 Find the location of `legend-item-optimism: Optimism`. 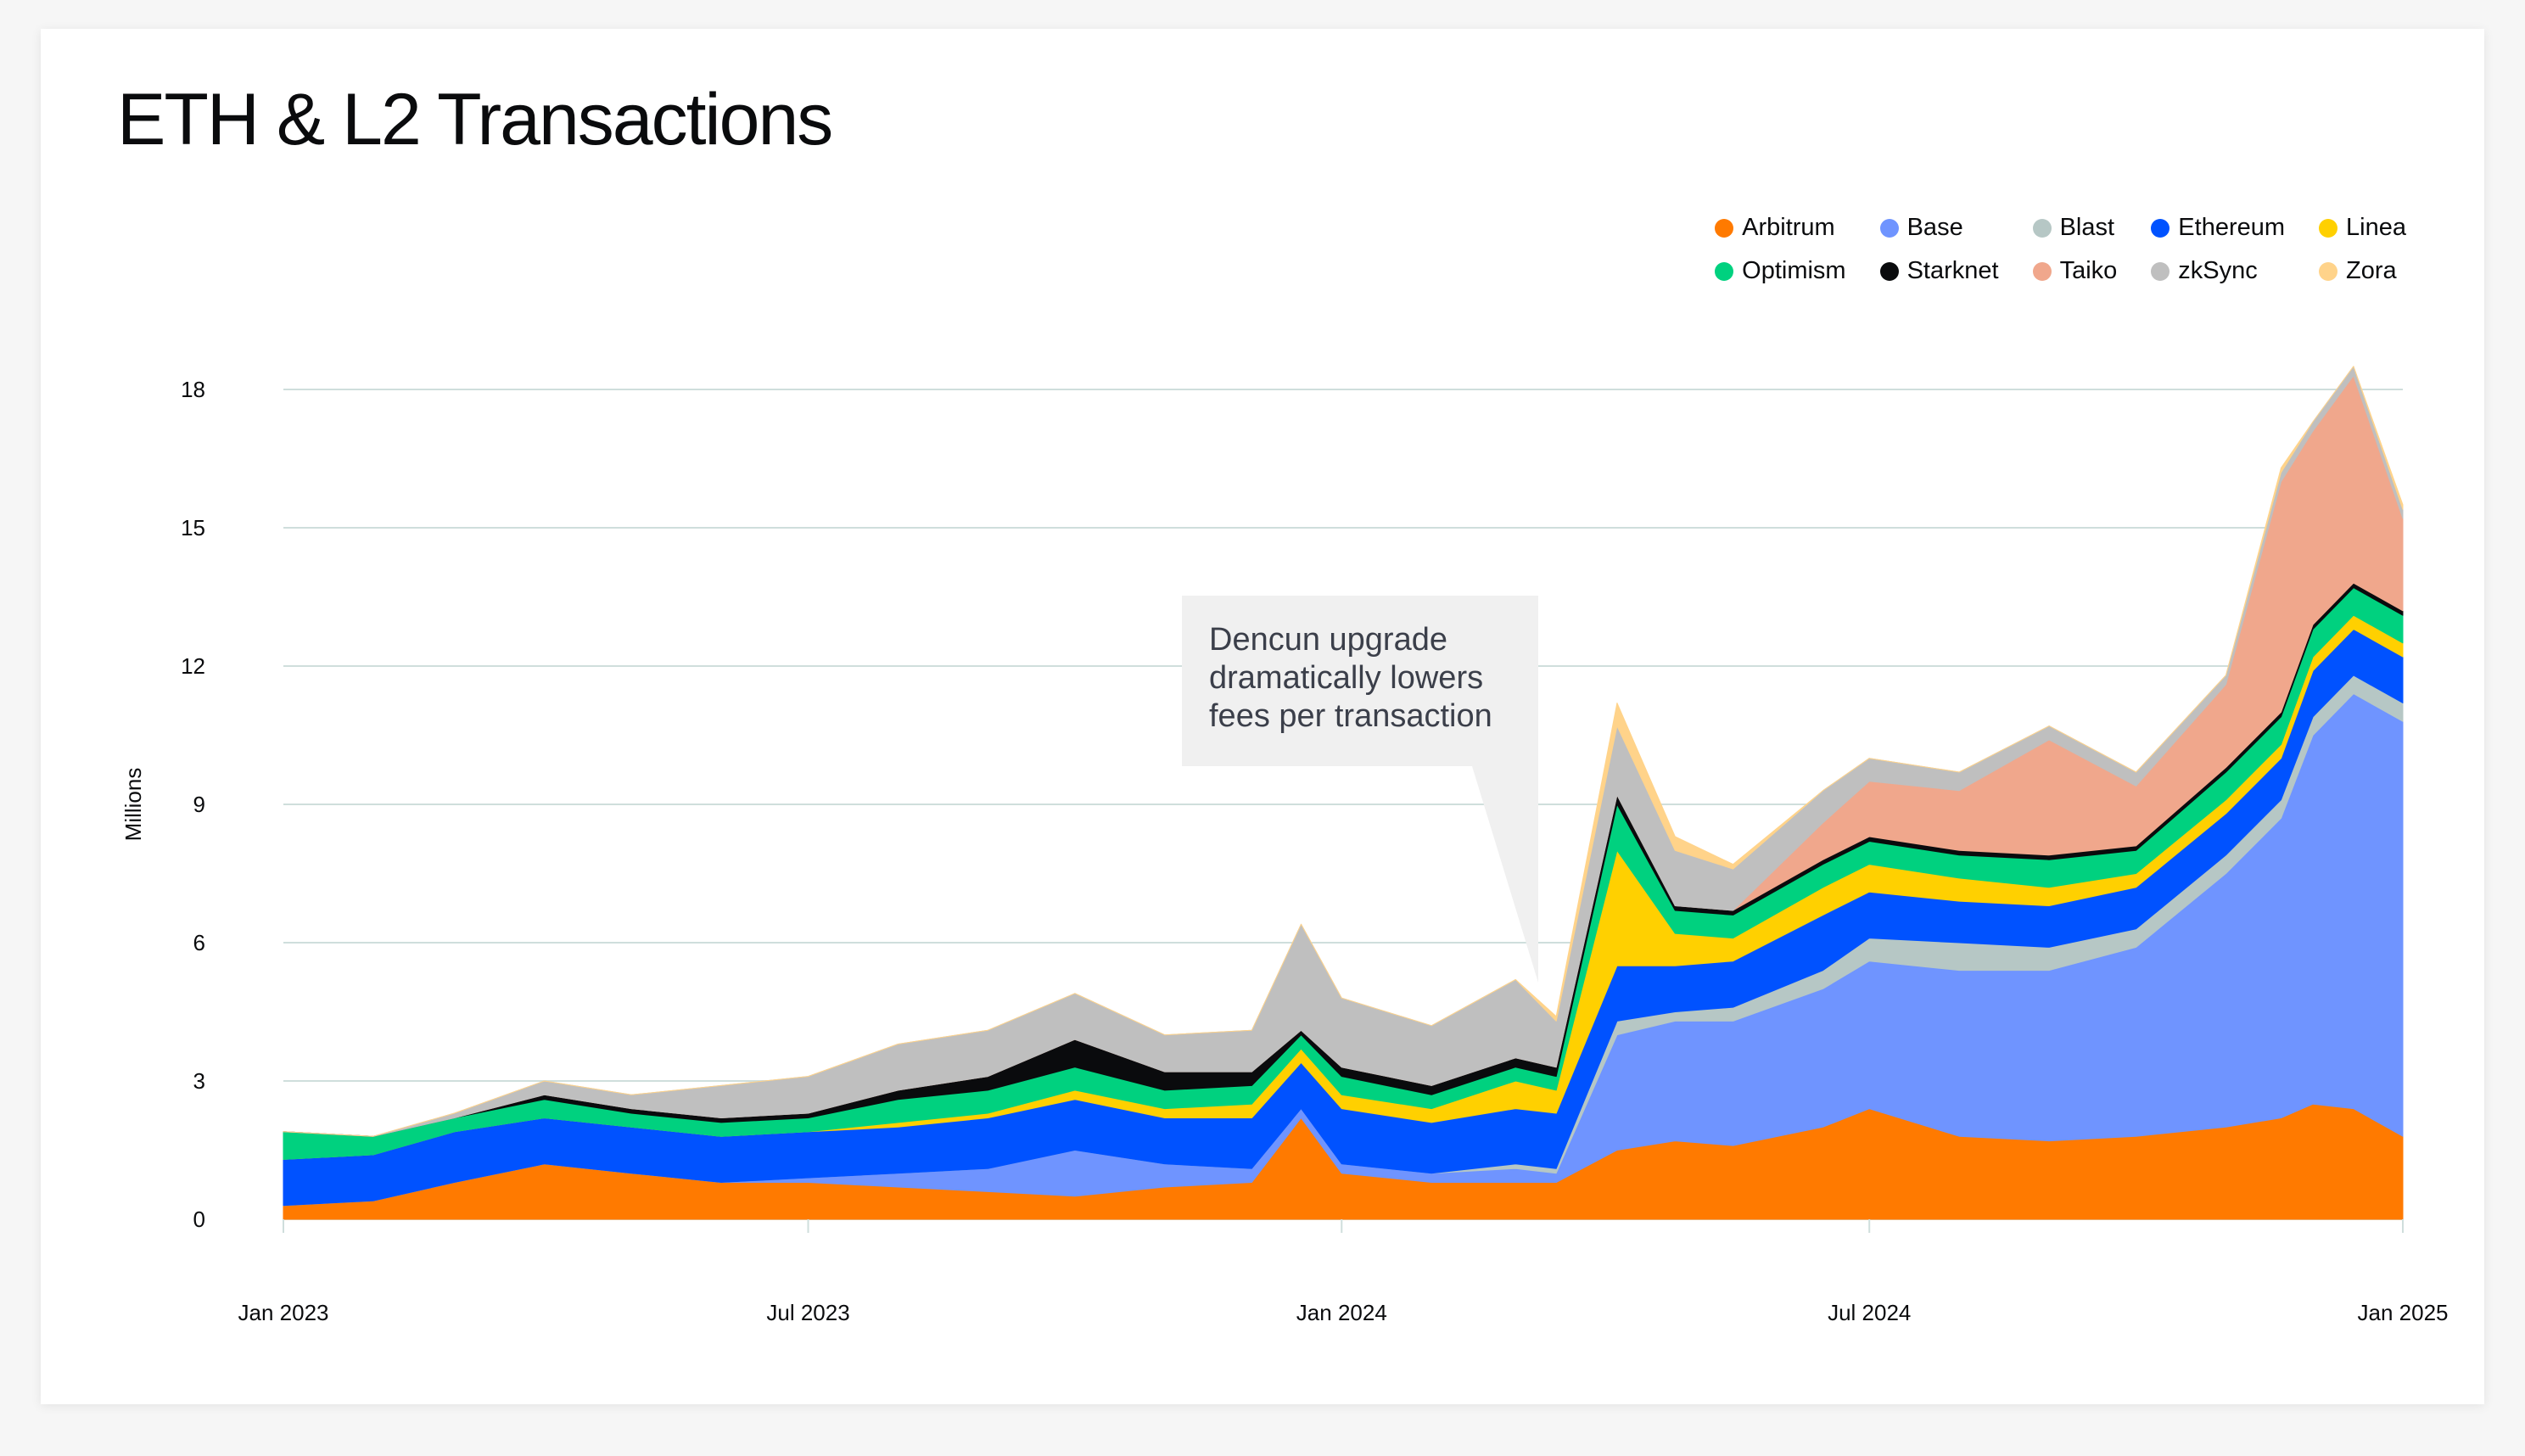

legend-item-optimism: Optimism is located at coordinates (1780, 271).